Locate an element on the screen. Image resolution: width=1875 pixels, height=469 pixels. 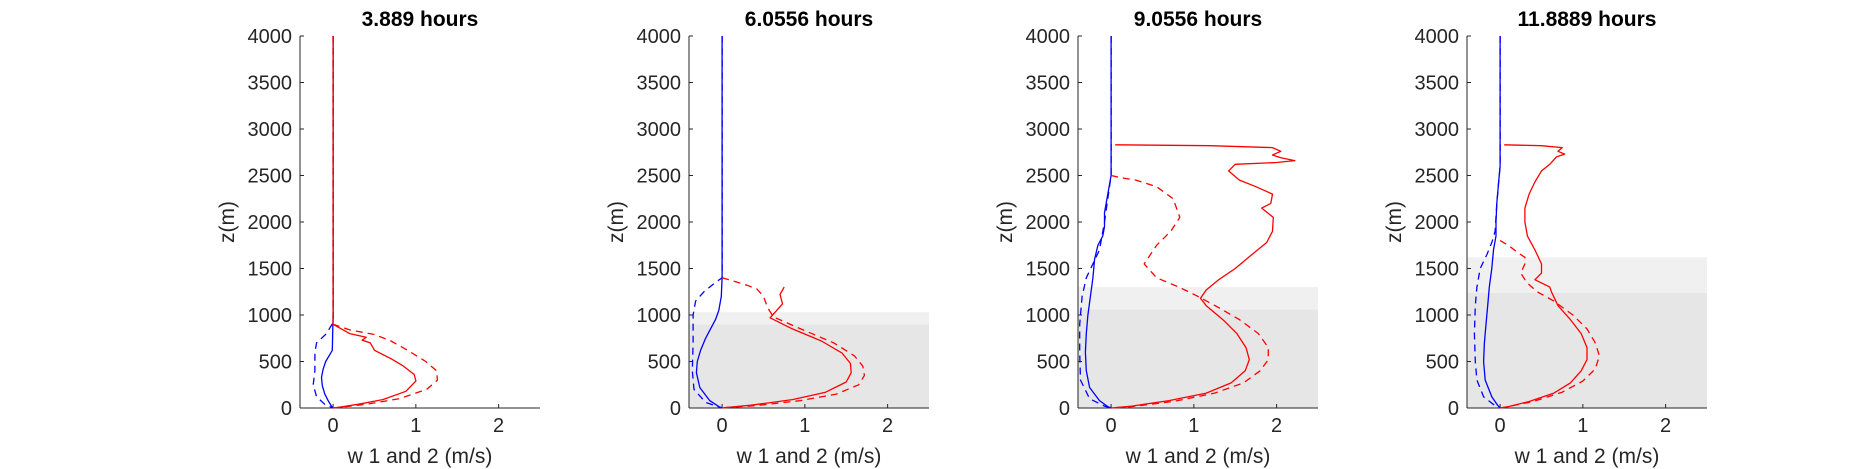
panel-title: 11.8889 hours is located at coordinates (1587, 19).